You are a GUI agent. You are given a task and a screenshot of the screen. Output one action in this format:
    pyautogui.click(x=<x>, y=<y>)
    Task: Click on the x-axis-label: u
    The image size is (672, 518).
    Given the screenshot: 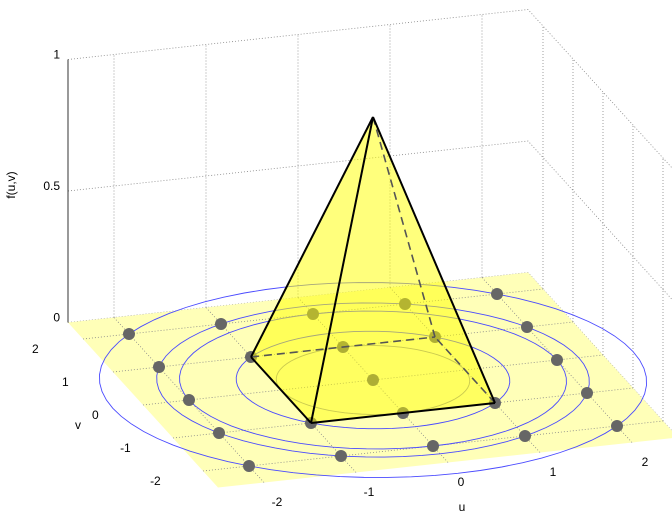 What is the action you would take?
    pyautogui.click(x=462, y=507)
    